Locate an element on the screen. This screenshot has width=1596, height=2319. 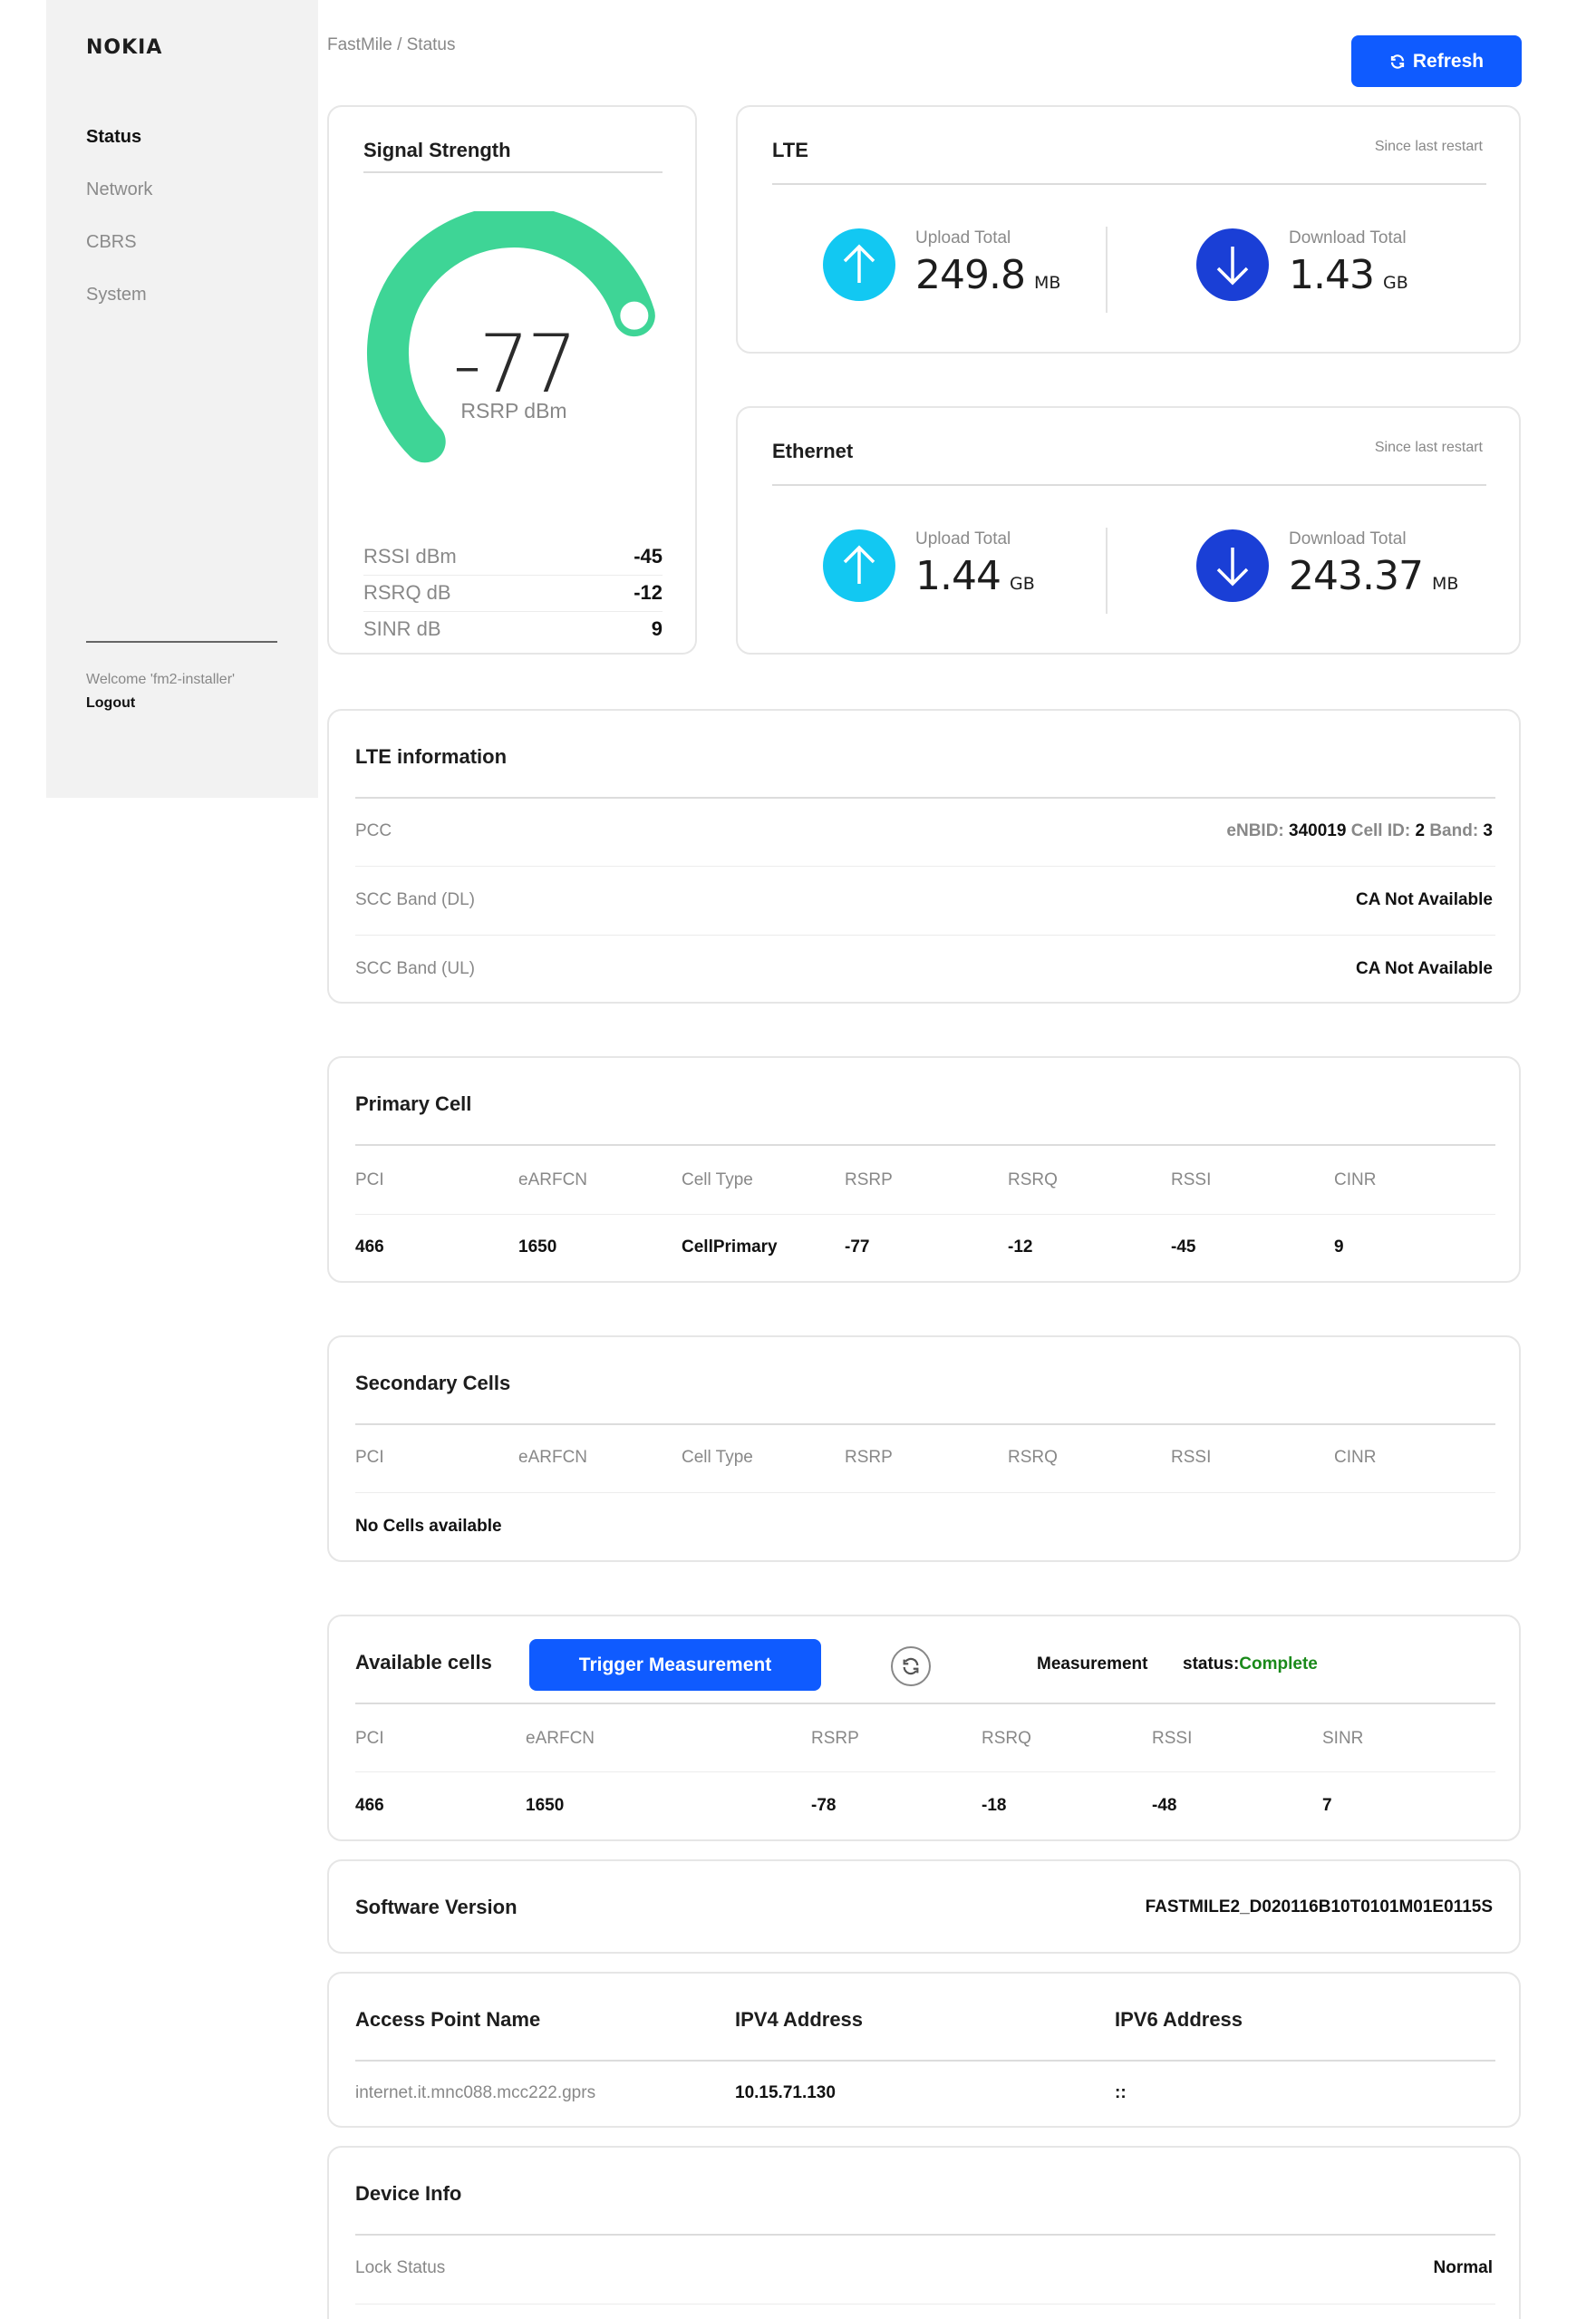
available-cells-title: Available cells is located at coordinates (423, 1662).